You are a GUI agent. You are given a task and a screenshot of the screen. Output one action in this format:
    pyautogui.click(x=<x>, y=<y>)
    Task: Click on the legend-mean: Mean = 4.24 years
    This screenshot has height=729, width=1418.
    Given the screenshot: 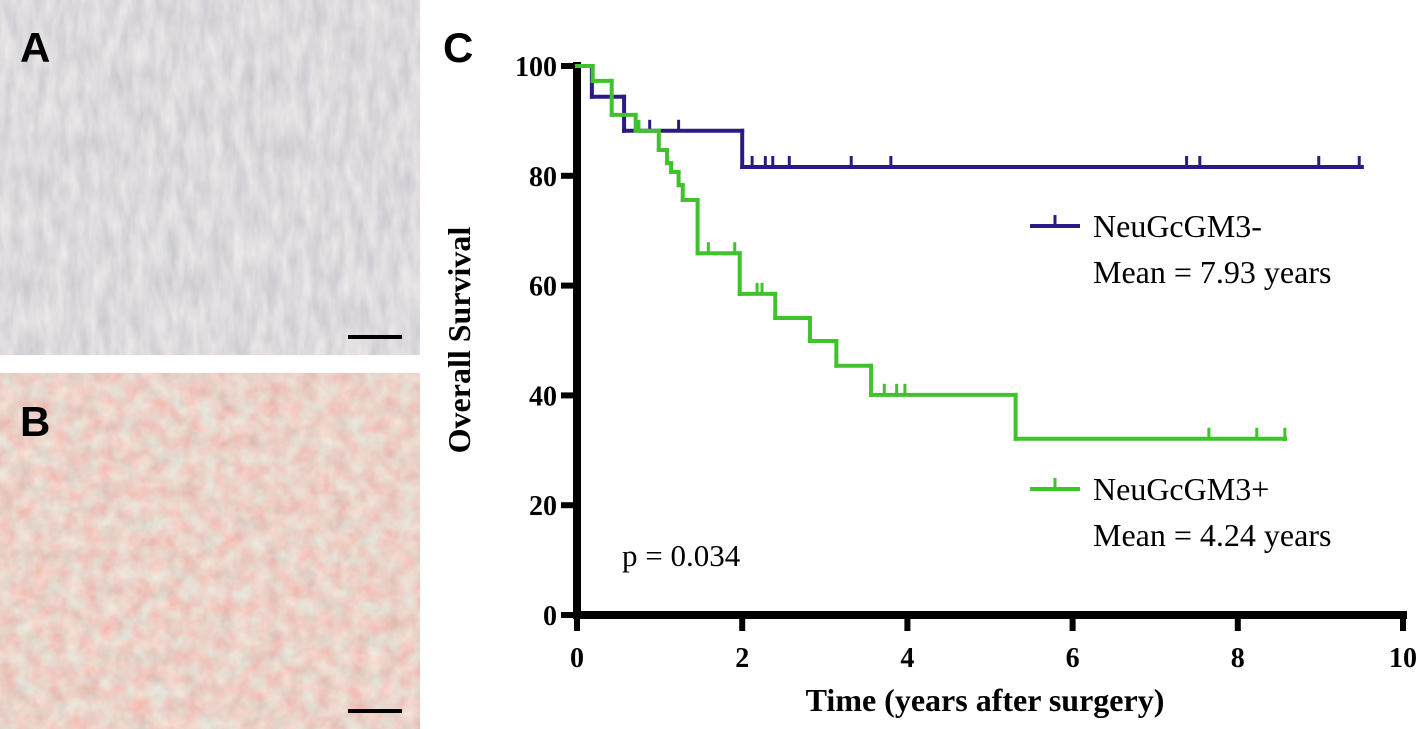 What is the action you would take?
    pyautogui.click(x=1212, y=535)
    